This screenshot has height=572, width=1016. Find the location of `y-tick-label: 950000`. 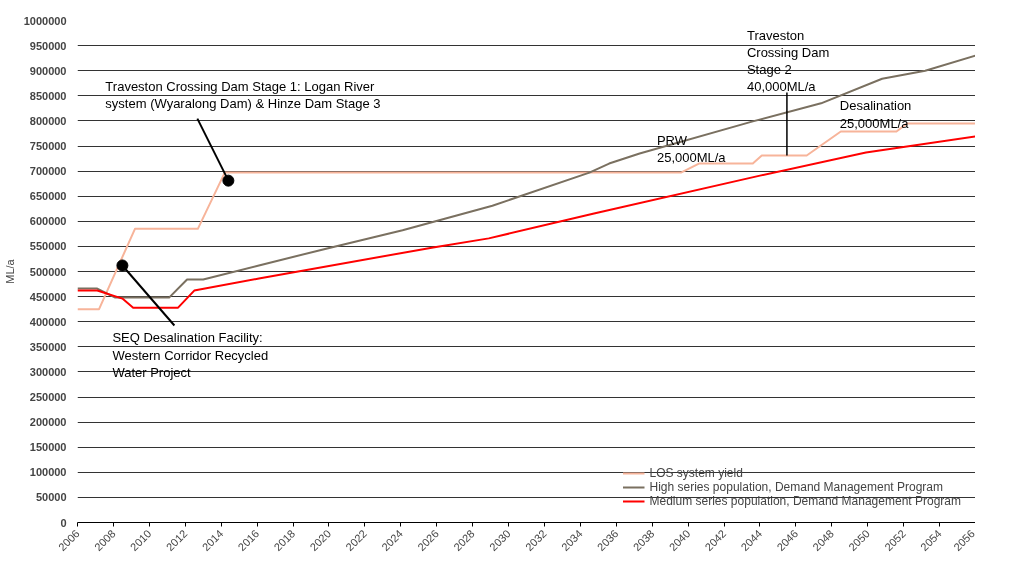

y-tick-label: 950000 is located at coordinates (48, 45).